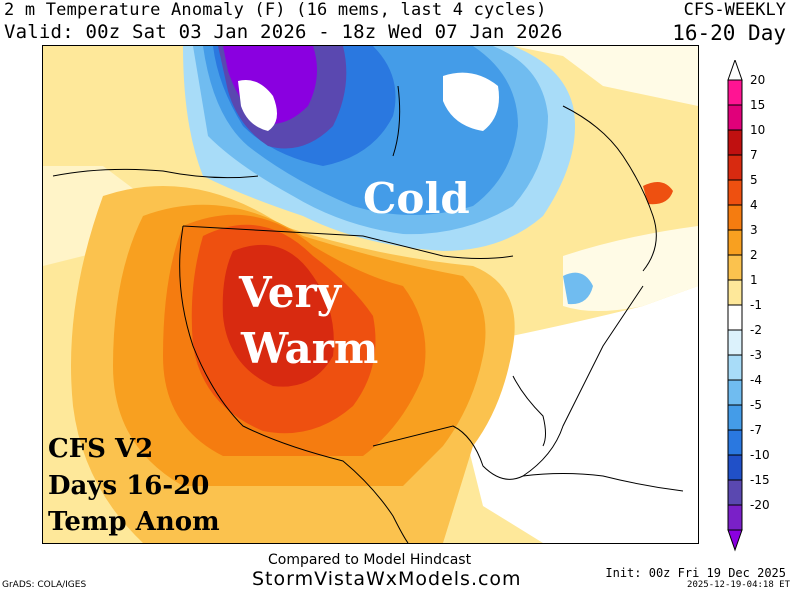  What do you see at coordinates (603, 482) in the screenshot?
I see `caribbean-outline` at bounding box center [603, 482].